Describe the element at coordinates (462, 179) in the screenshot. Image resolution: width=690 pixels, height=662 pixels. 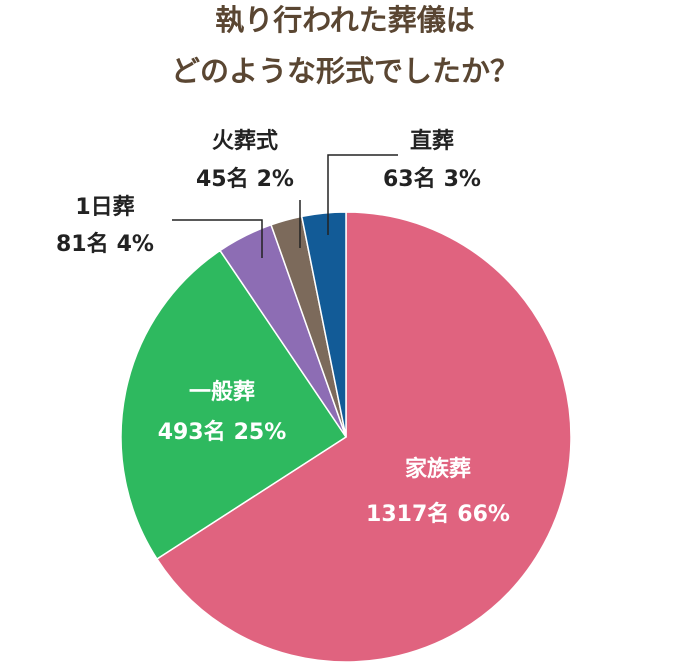
I see `percent-label: 3%` at that location.